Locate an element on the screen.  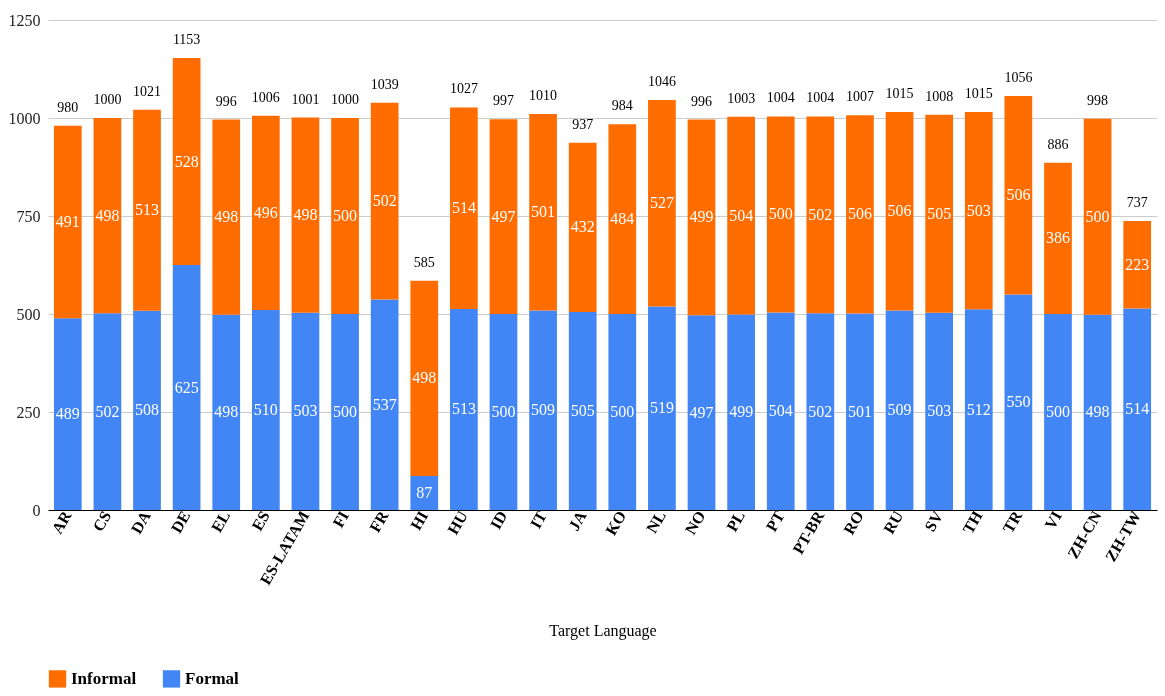
total-label: 1007 is located at coordinates (859, 97).